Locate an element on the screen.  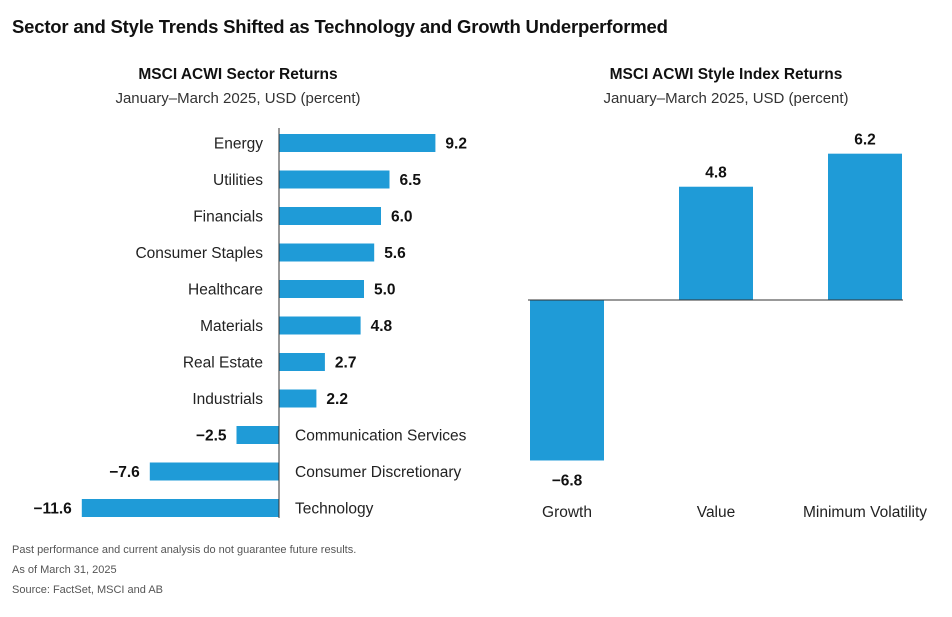
sector-category-label: Energy is located at coordinates (238, 144).